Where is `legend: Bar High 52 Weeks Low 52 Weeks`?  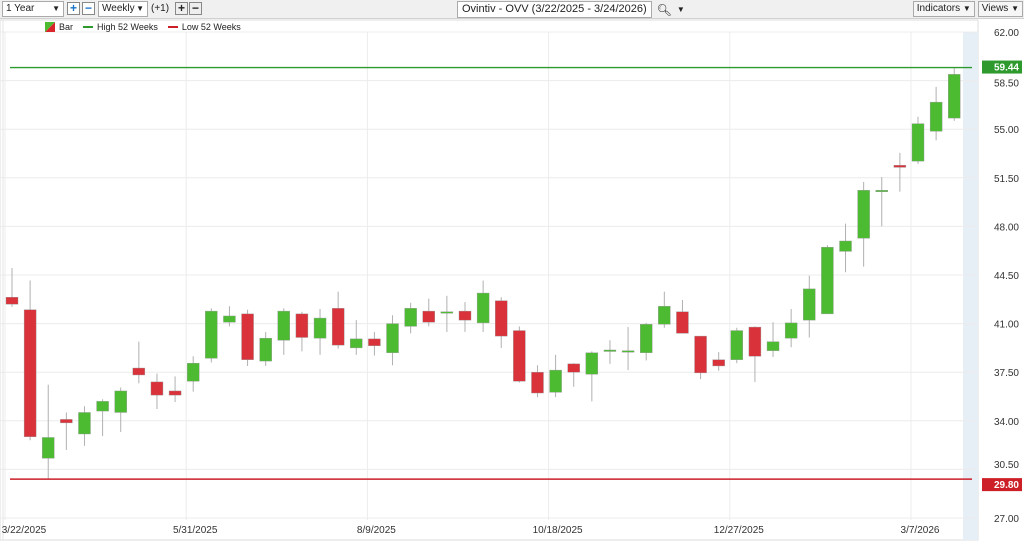
legend: Bar High 52 Weeks Low 52 Weeks is located at coordinates (143, 27).